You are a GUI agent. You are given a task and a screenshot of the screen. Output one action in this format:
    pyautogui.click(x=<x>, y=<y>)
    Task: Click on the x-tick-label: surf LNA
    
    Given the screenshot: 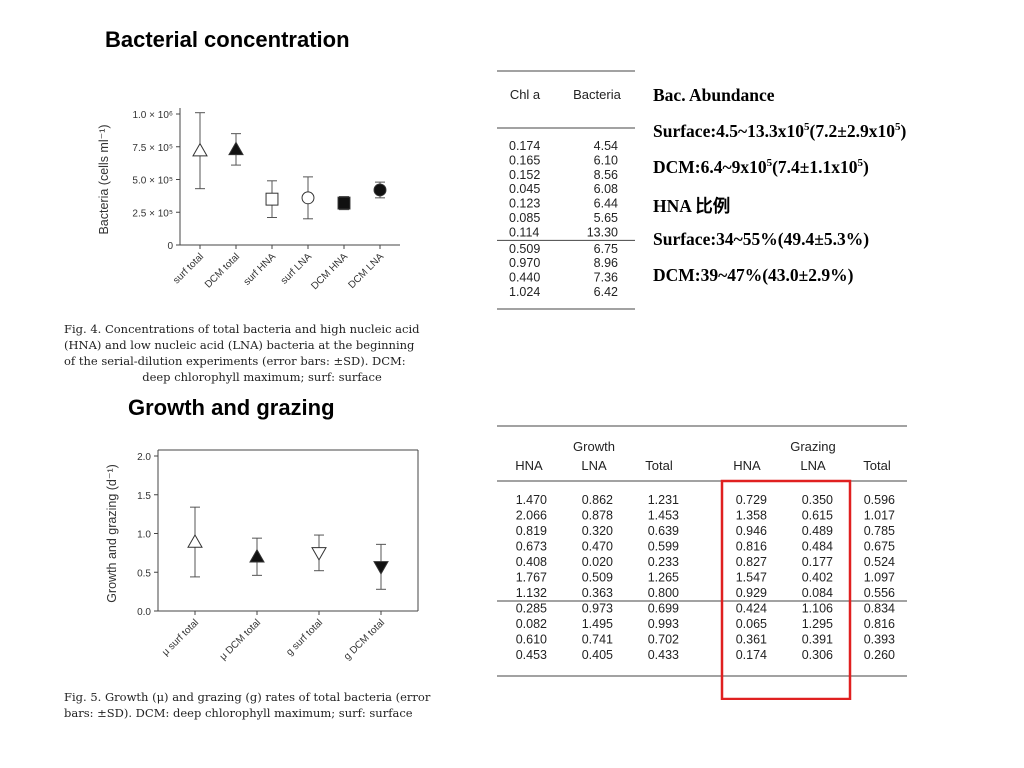 What is the action you would take?
    pyautogui.click(x=297, y=269)
    